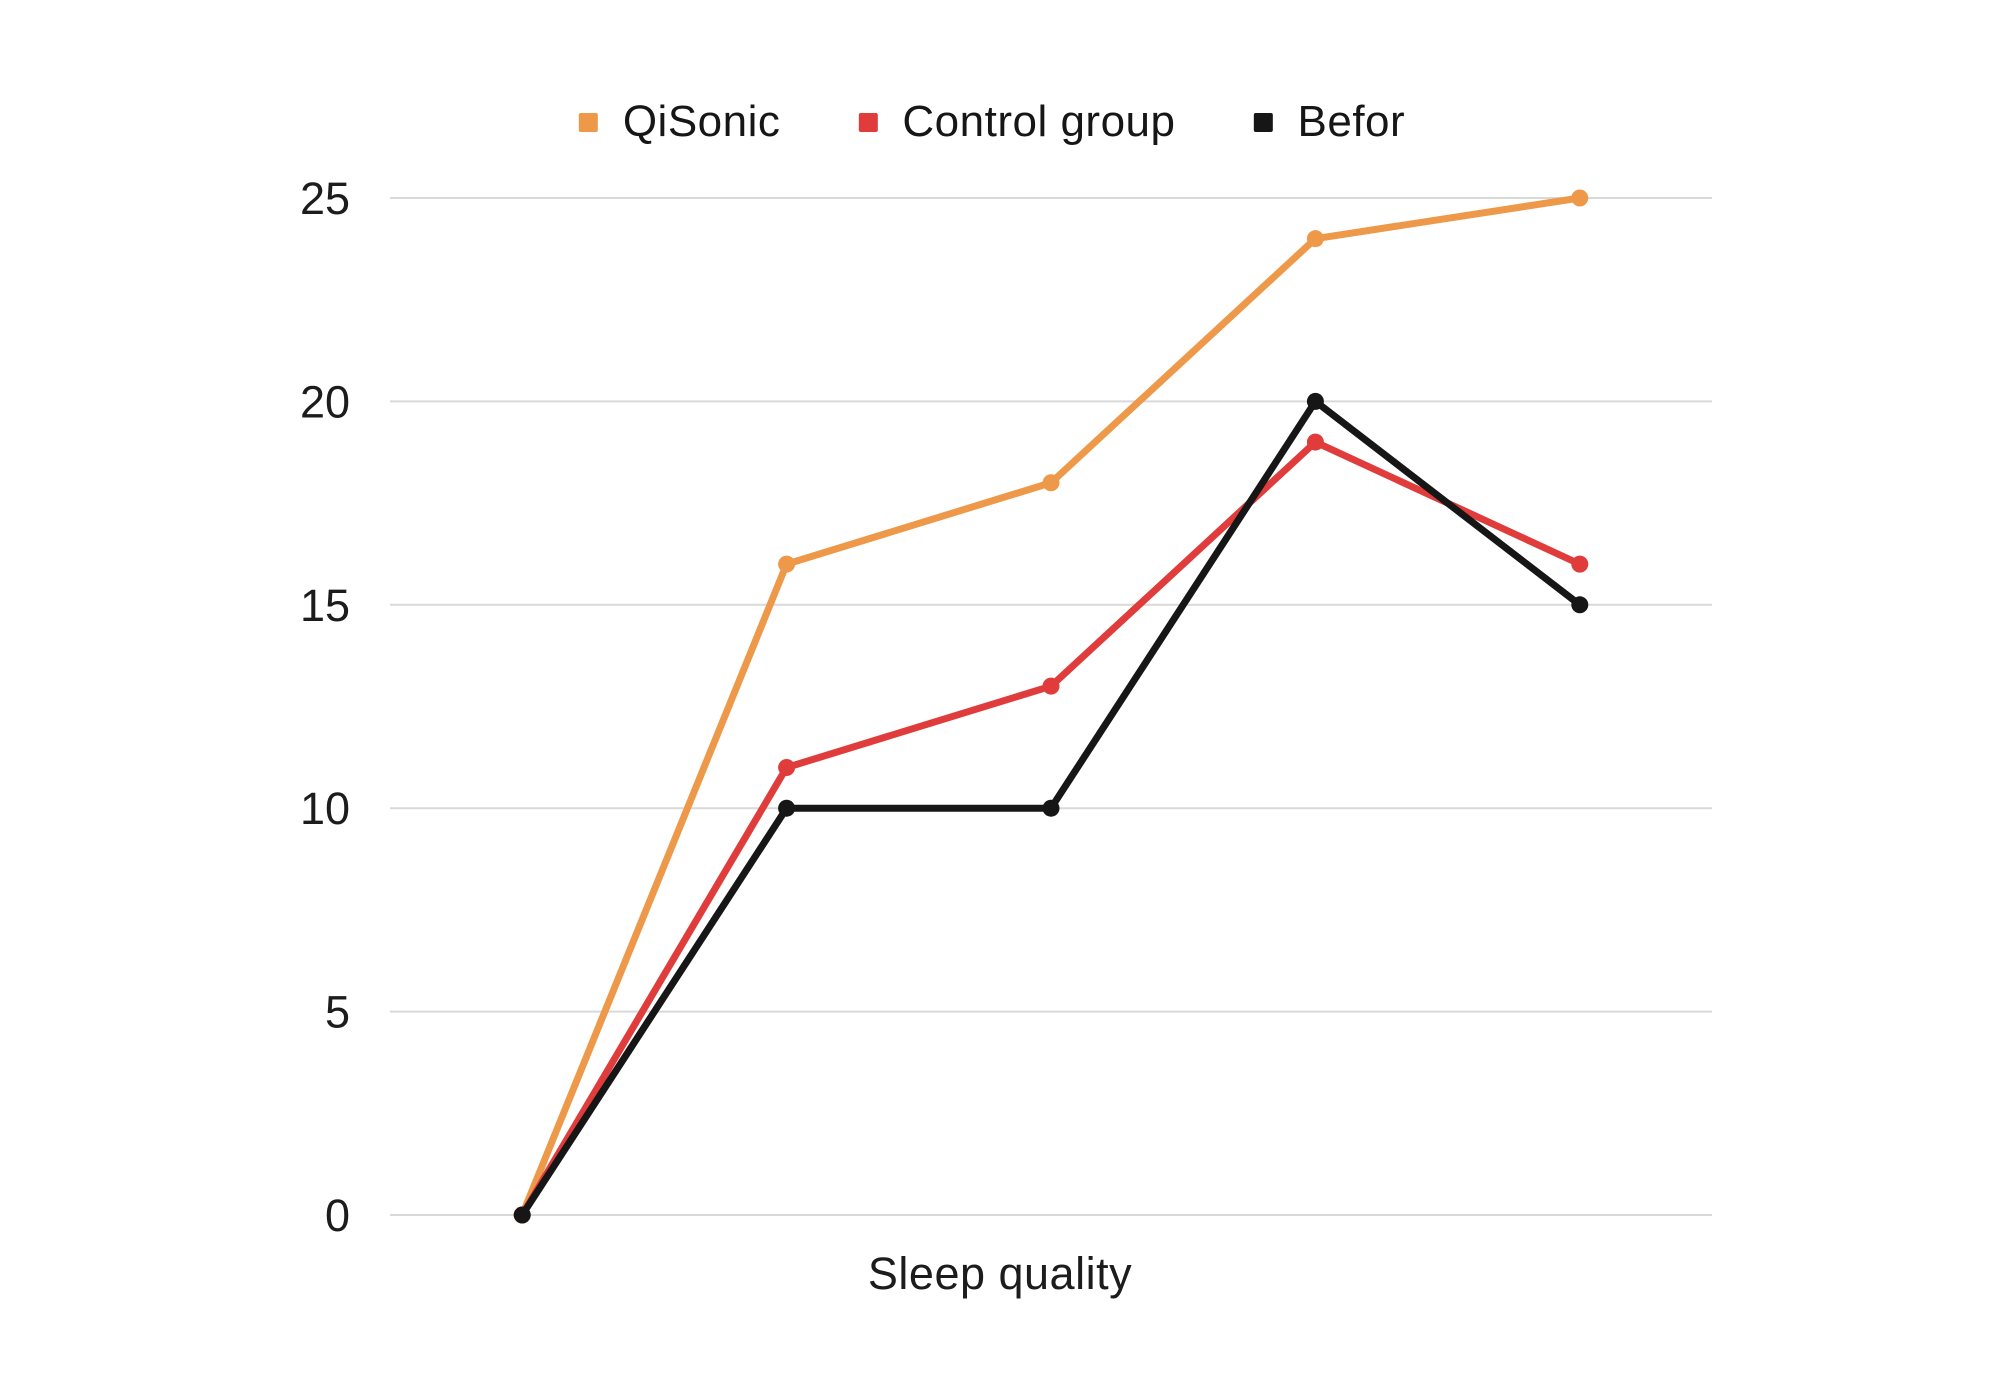 The image size is (2000, 1400). I want to click on chart-legend: QiSonic Control group Befor, so click(992, 121).